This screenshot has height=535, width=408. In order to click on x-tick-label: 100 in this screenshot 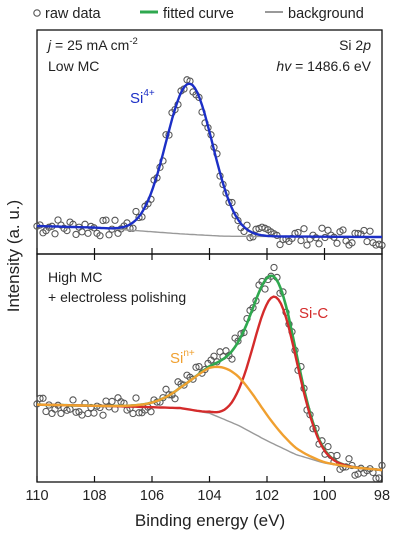, I will do `click(324, 496)`.